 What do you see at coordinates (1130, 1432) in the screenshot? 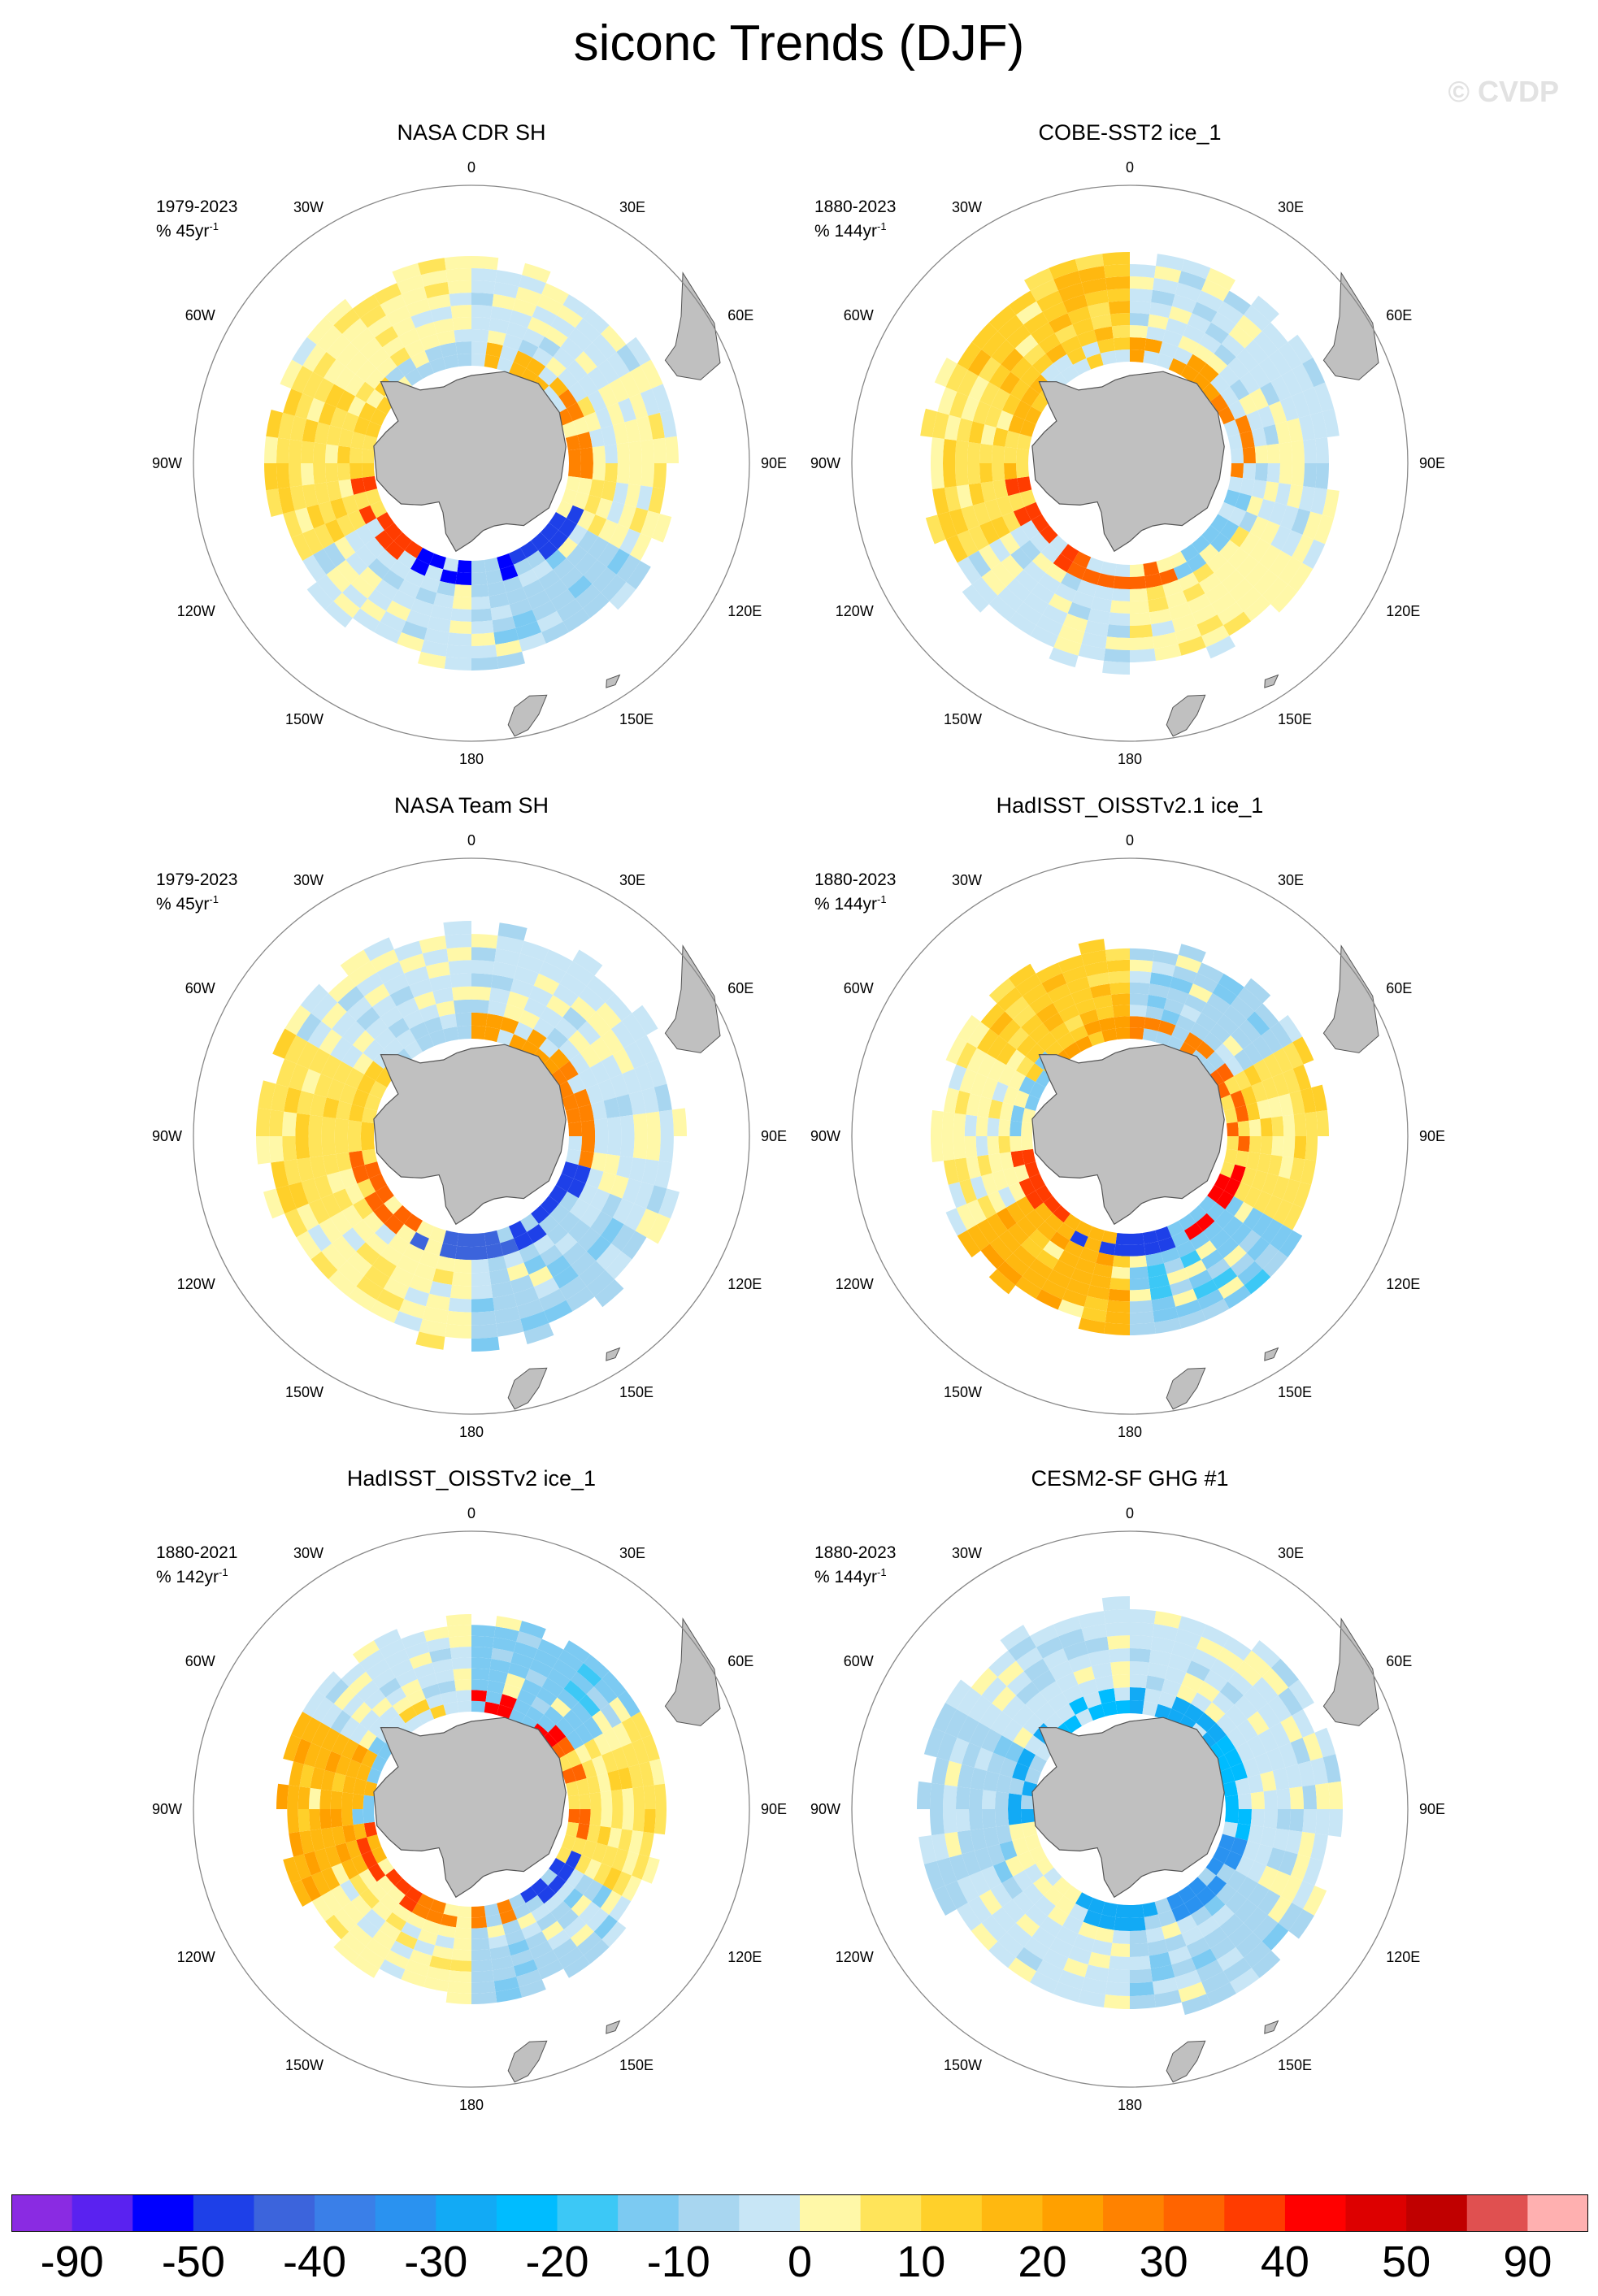
I see `longitude-label: 180` at bounding box center [1130, 1432].